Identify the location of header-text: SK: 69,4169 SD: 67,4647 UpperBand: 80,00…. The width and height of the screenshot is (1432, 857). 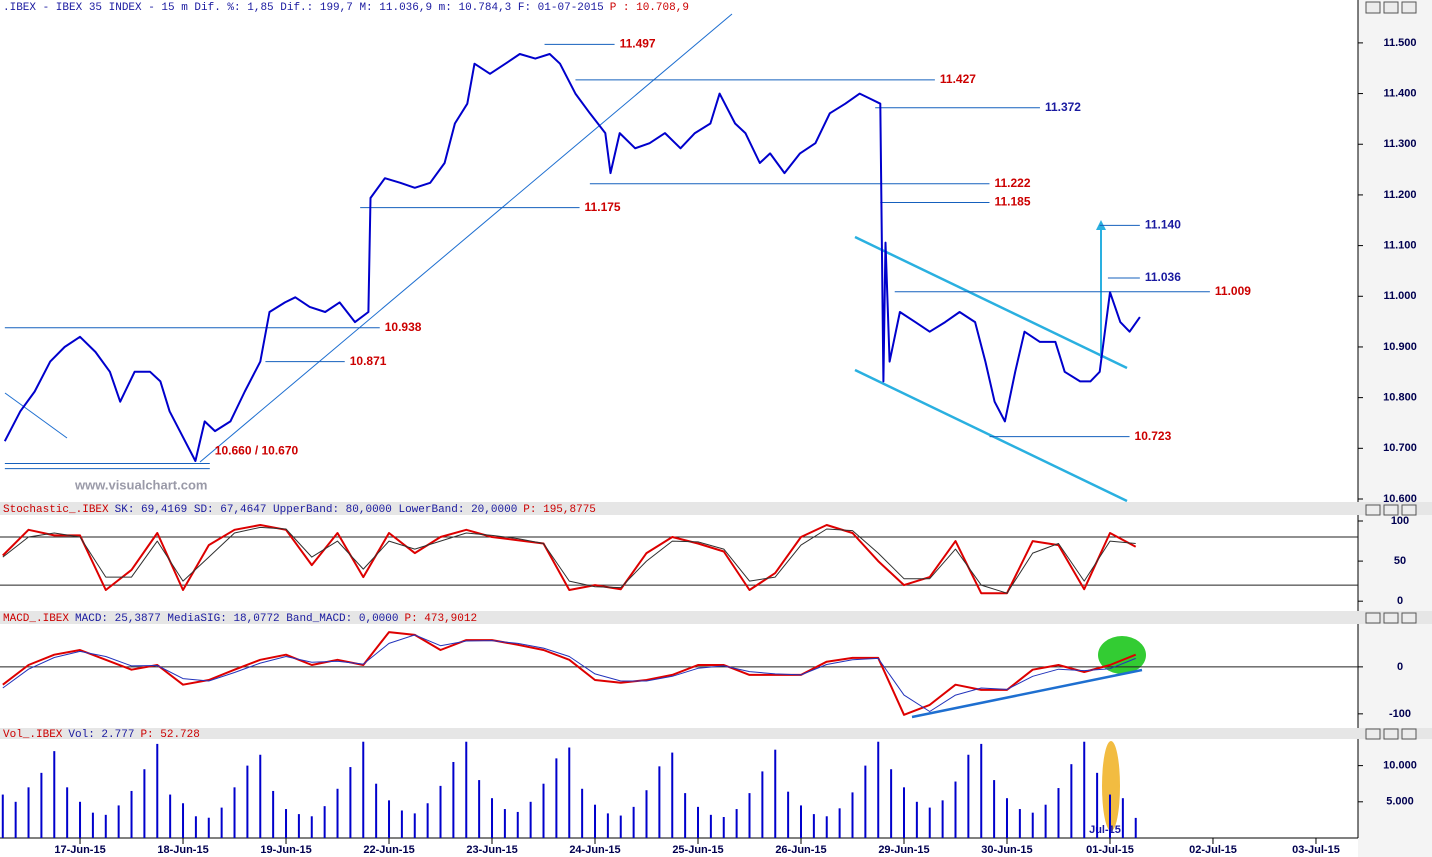
(316, 510).